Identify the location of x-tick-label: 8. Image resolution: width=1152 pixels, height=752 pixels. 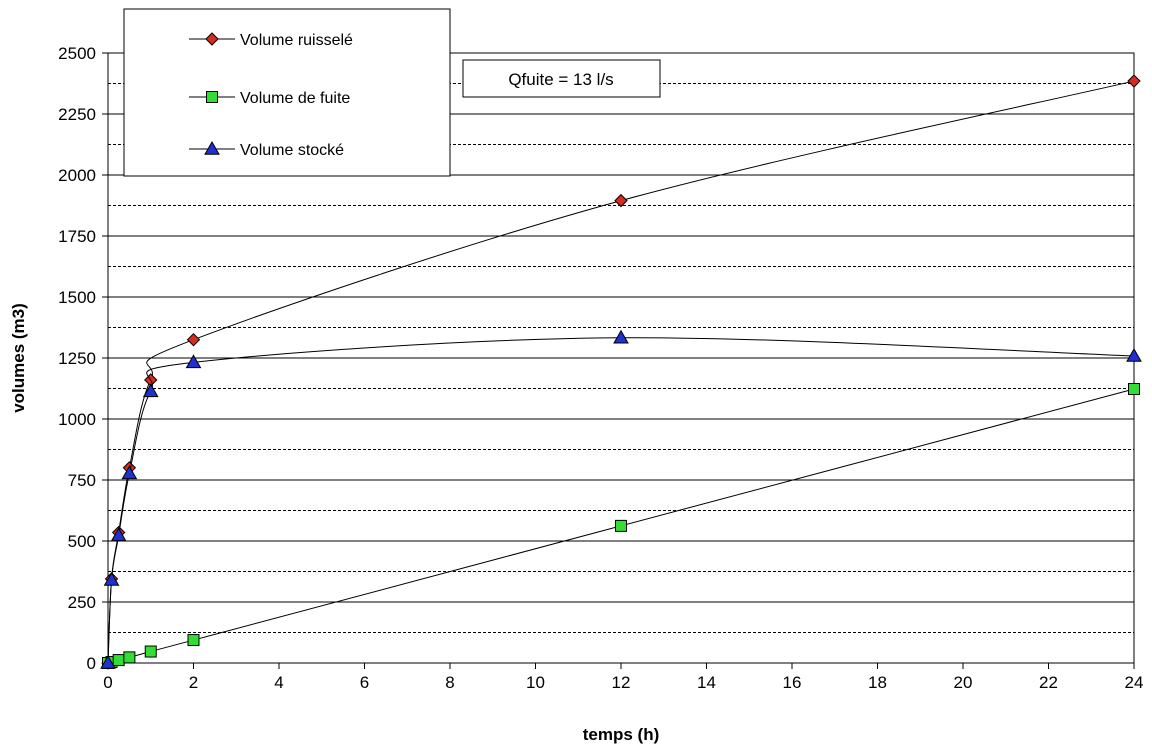
(449, 682).